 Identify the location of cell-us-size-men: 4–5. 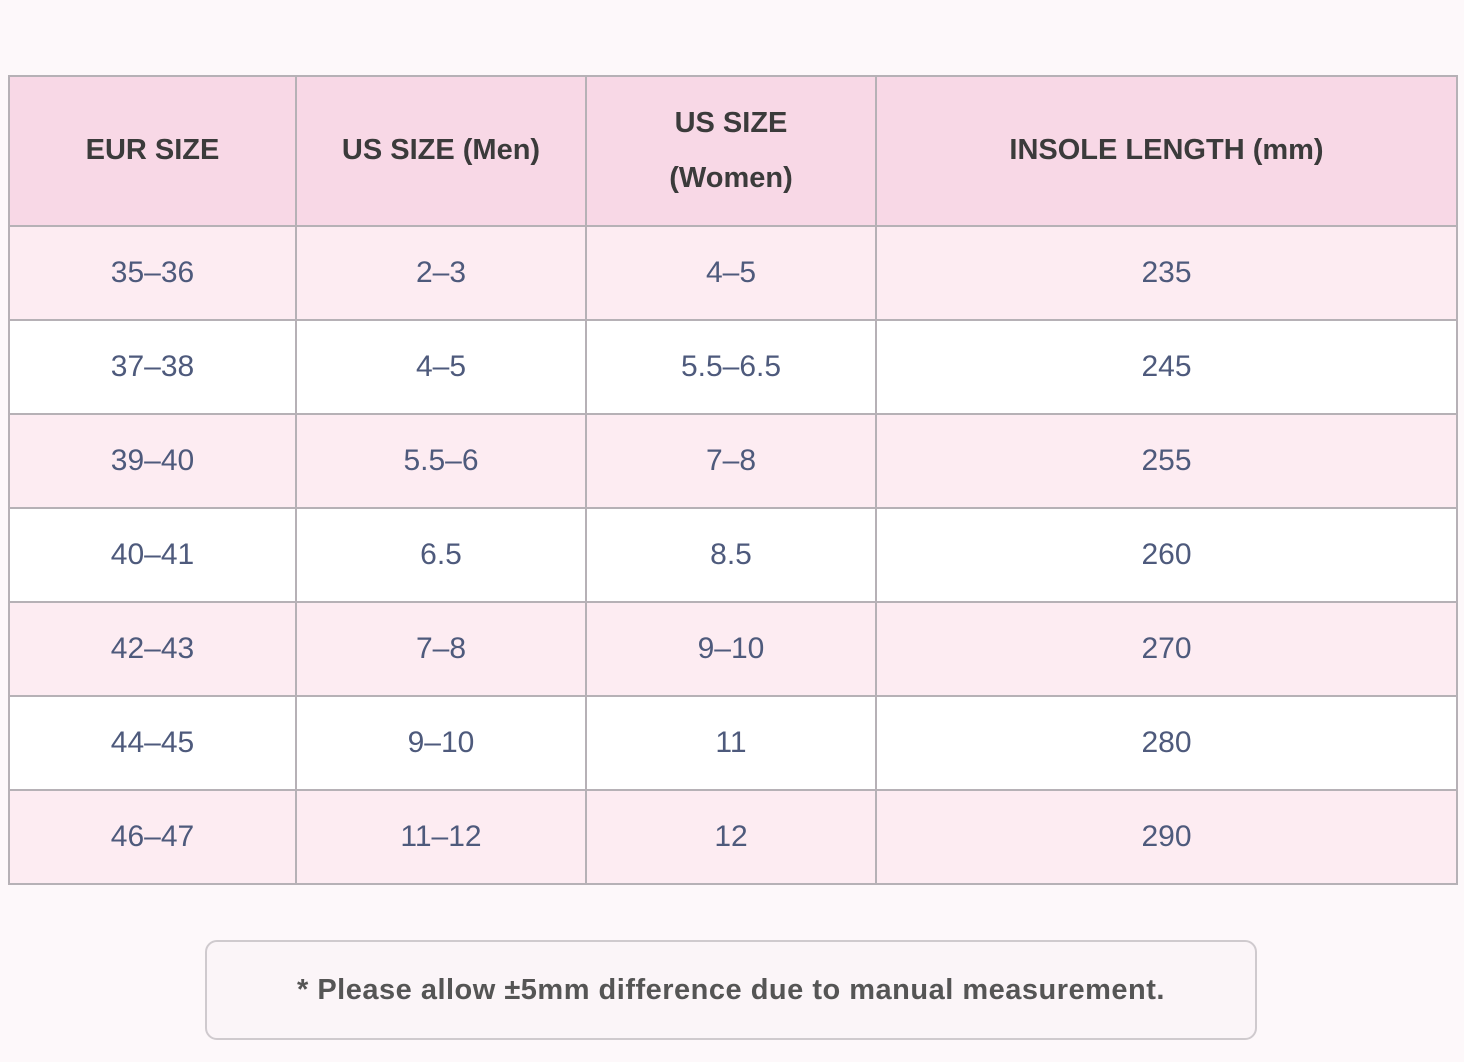
(441, 367).